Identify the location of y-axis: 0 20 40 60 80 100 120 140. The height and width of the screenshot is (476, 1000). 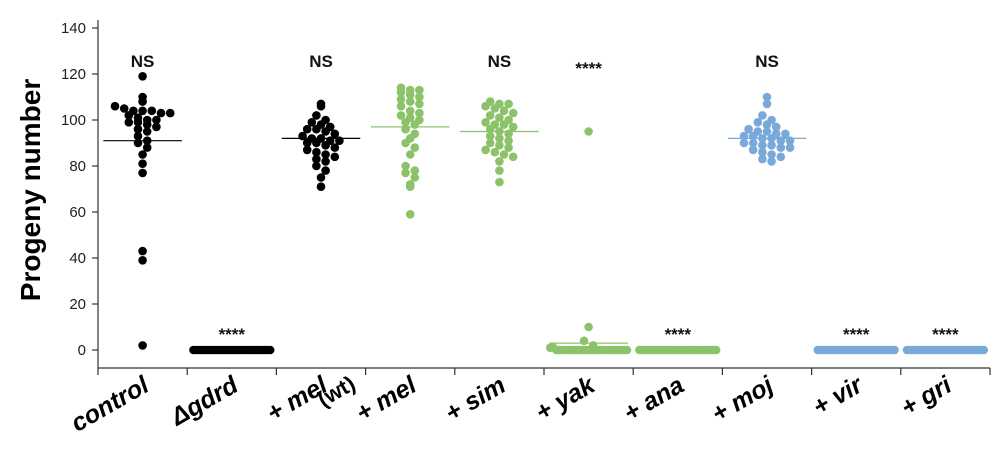
(80, 194).